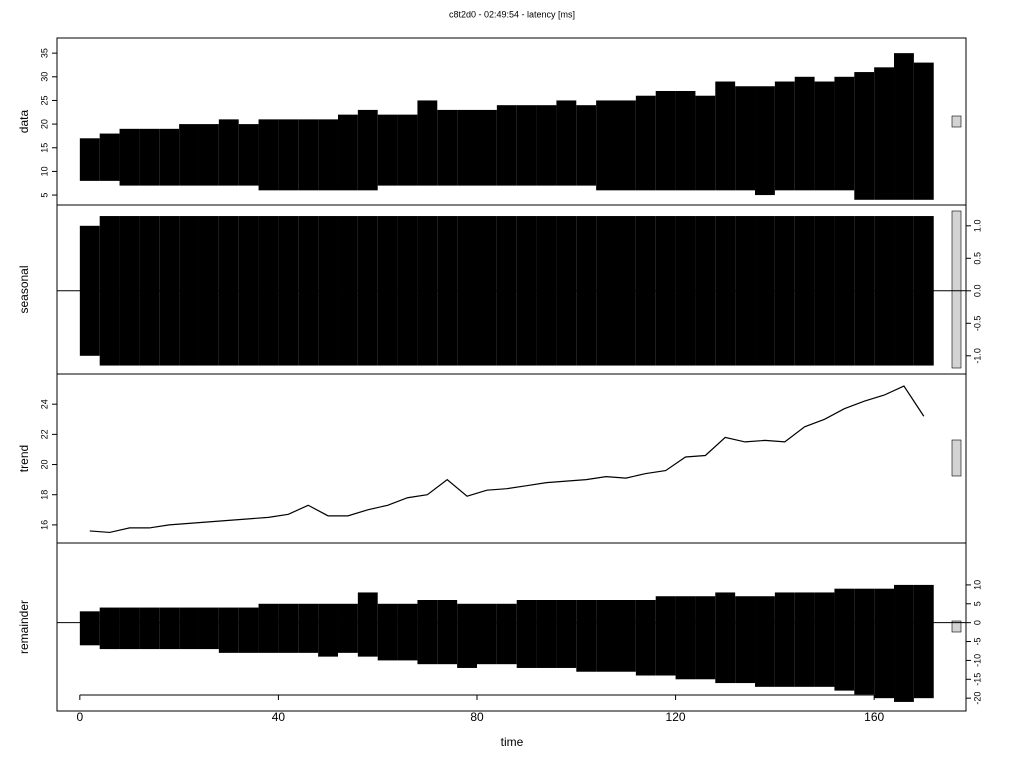 The width and height of the screenshot is (1024, 768). I want to click on y-tick-label: 0.0, so click(977, 291).